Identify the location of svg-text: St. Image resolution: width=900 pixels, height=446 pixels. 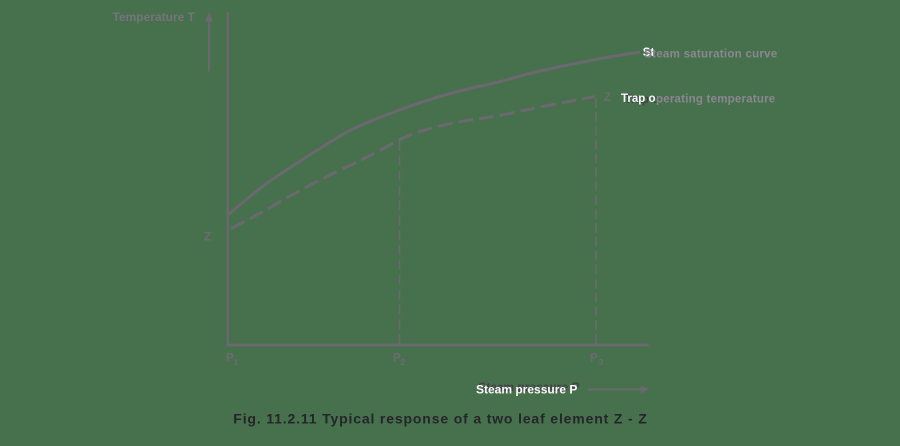
(649, 53).